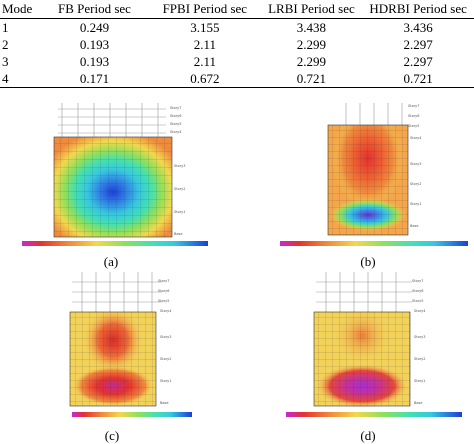  What do you see at coordinates (237, 28) in the screenshot?
I see `table-row: 1 0.249 3.155 3.438 3.436` at bounding box center [237, 28].